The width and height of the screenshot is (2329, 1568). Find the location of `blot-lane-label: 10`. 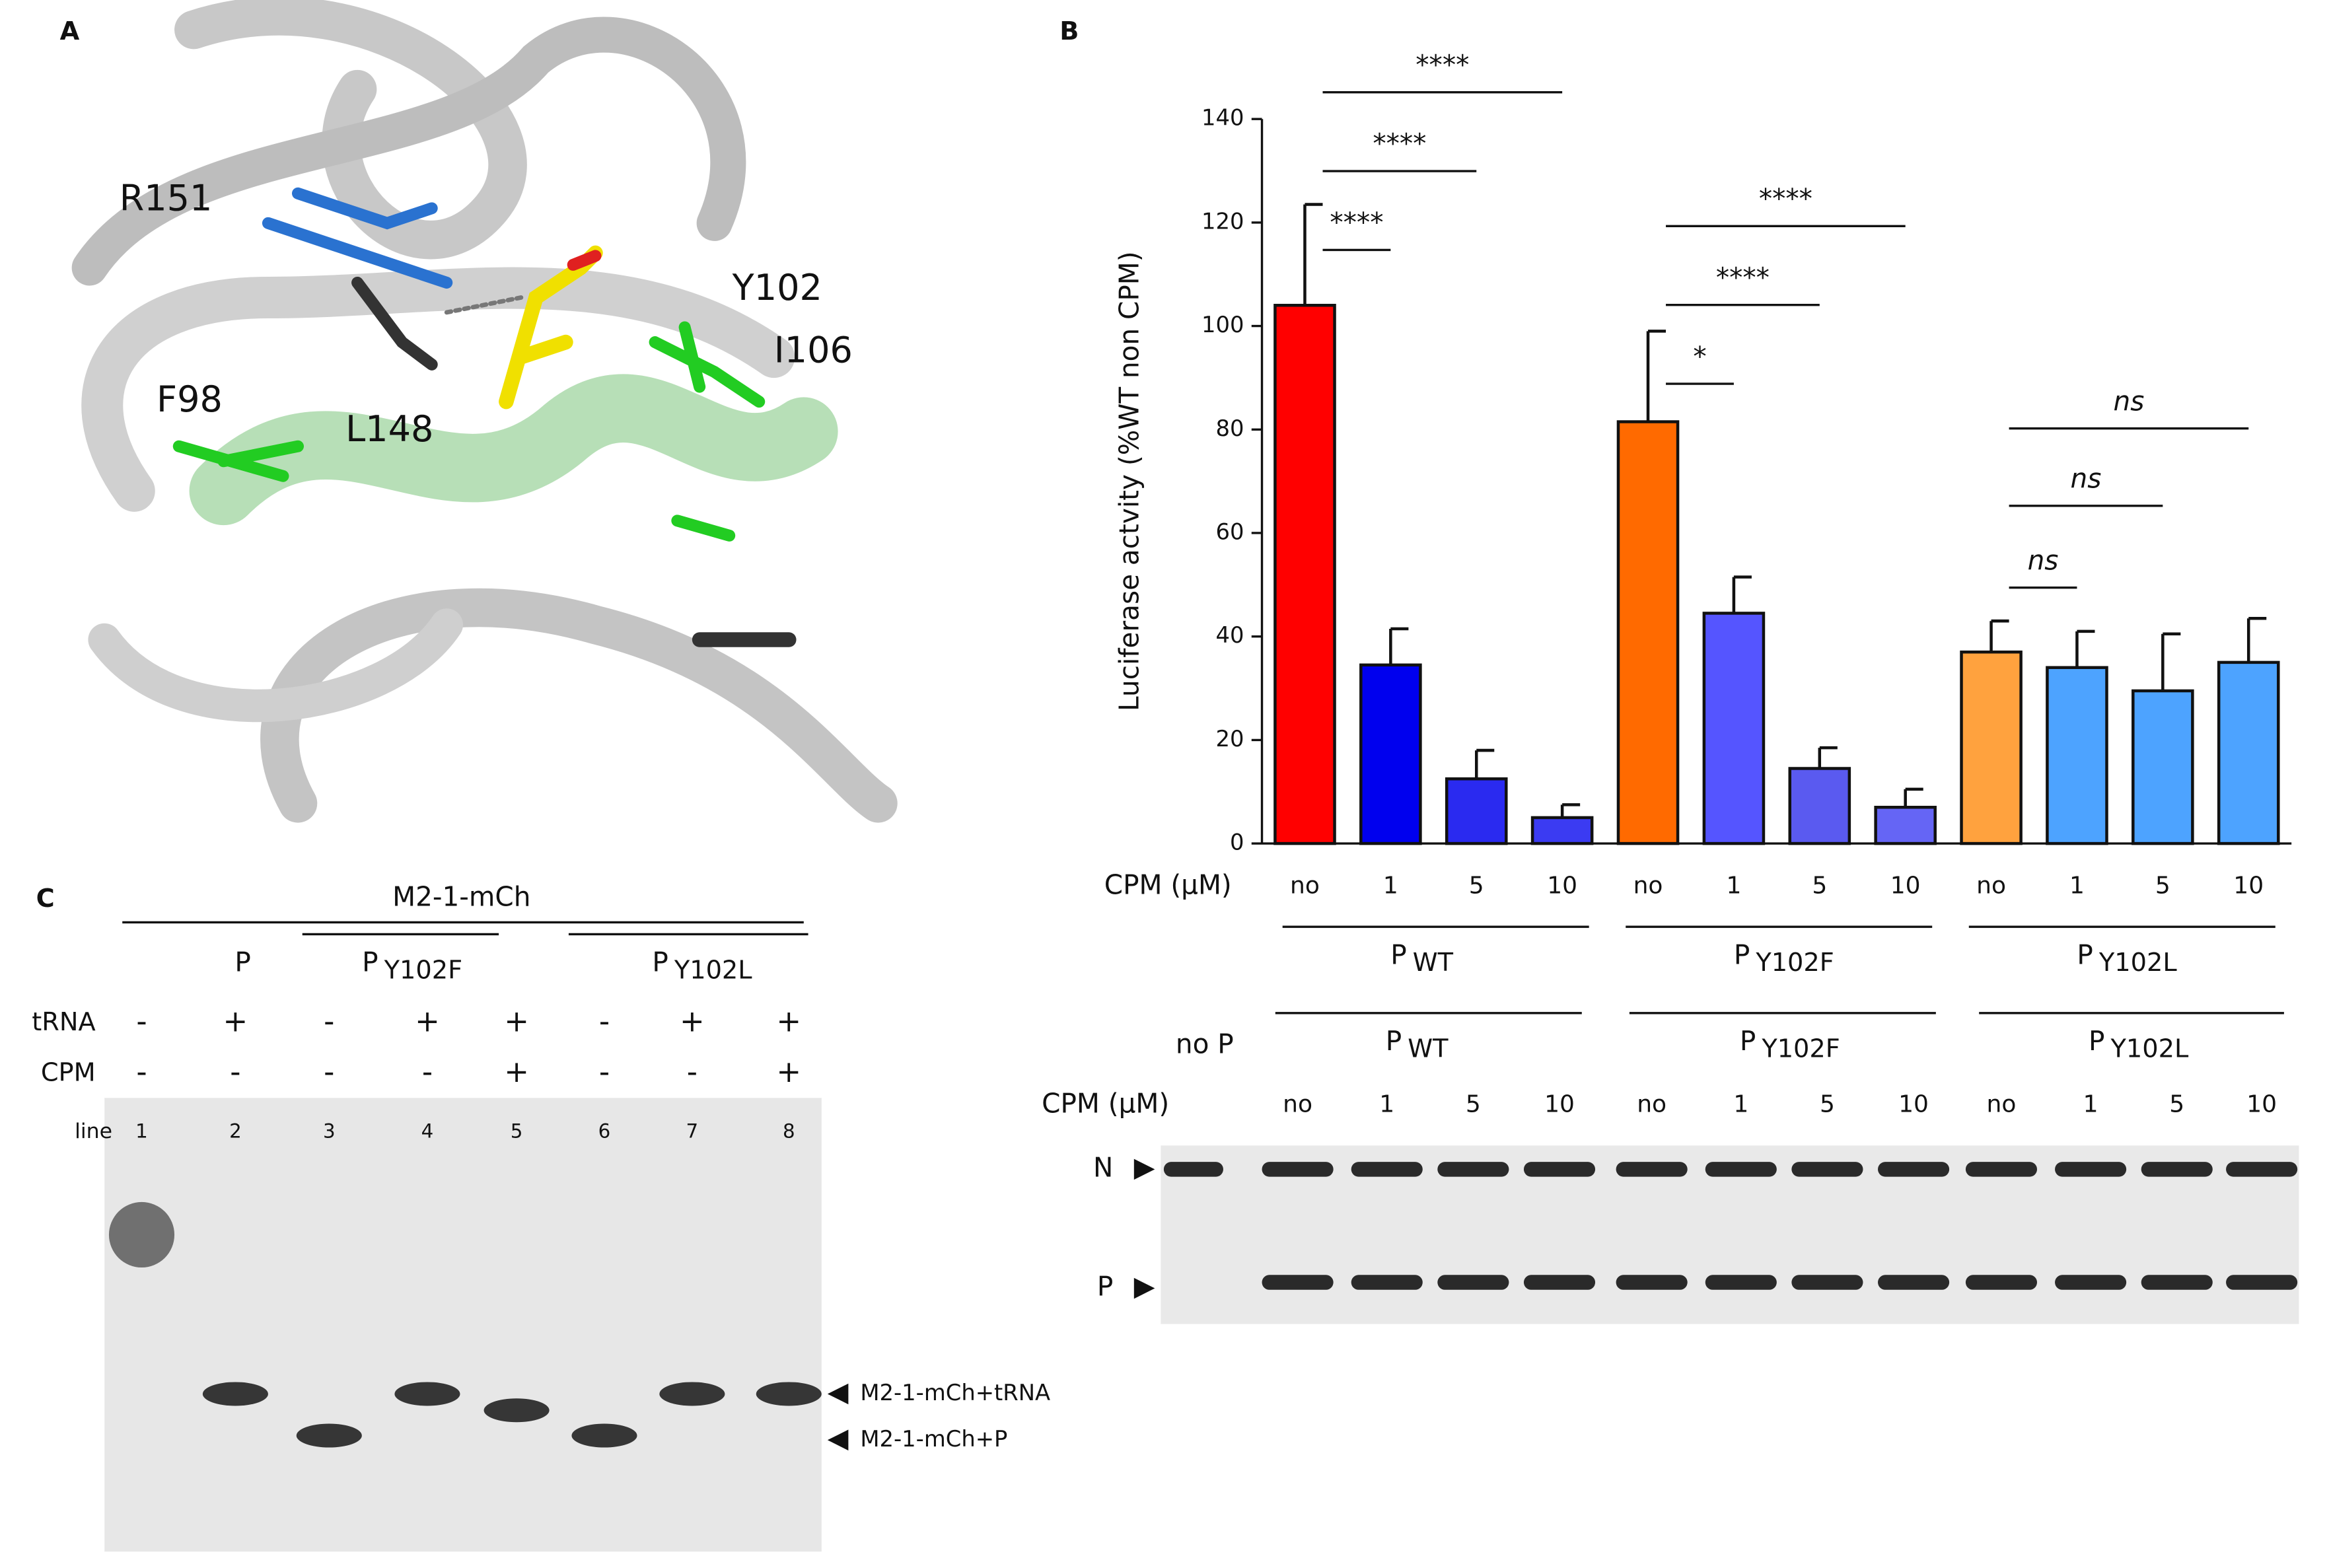

blot-lane-label: 10 is located at coordinates (2261, 1104).